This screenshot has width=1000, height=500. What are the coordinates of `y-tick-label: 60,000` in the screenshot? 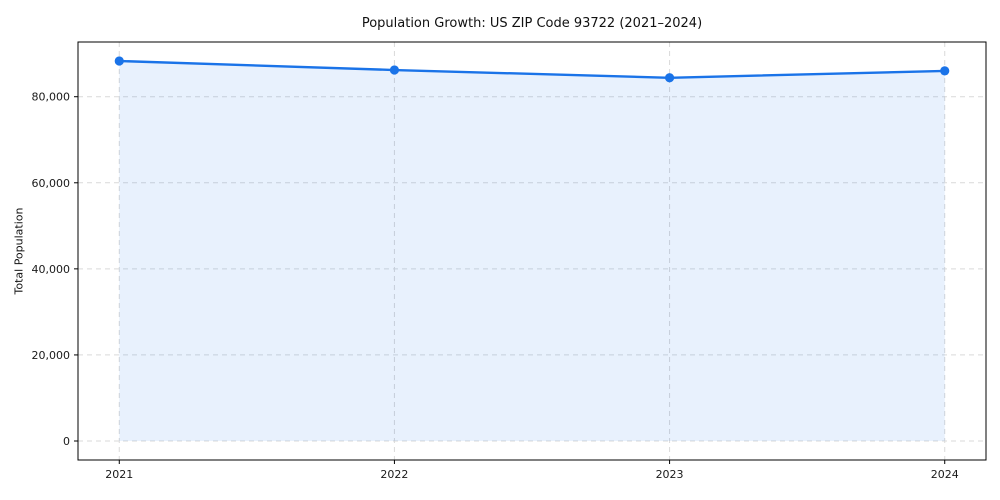 It's located at (51, 183).